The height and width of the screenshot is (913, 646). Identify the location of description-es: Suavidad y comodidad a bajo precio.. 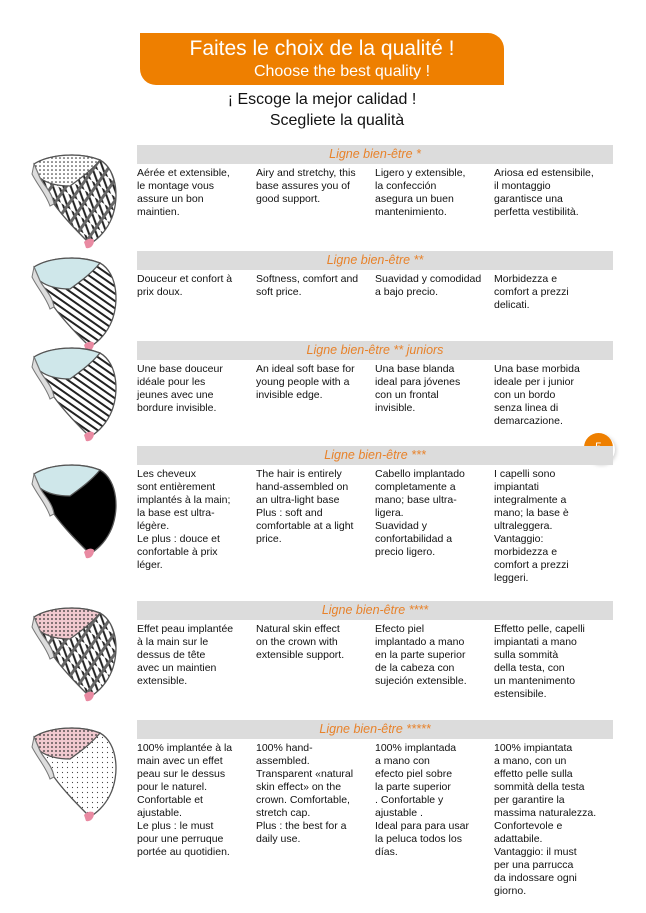
(428, 285).